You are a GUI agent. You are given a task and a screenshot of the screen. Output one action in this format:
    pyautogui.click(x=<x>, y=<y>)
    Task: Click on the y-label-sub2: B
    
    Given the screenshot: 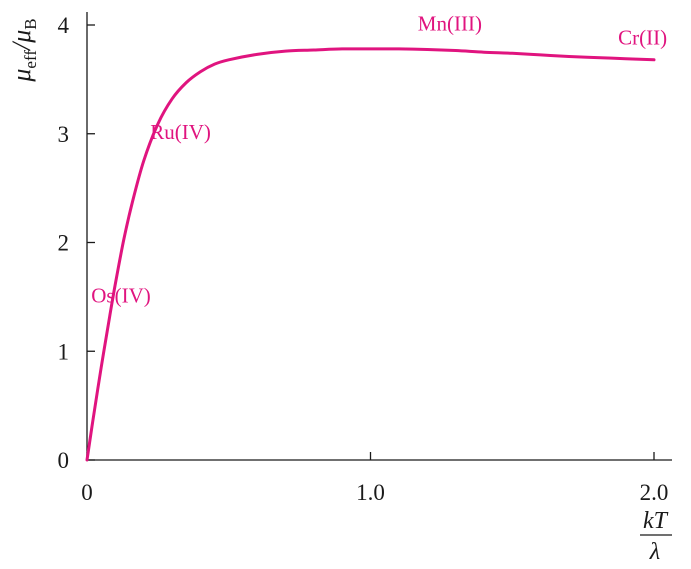 What is the action you would take?
    pyautogui.click(x=30, y=23)
    